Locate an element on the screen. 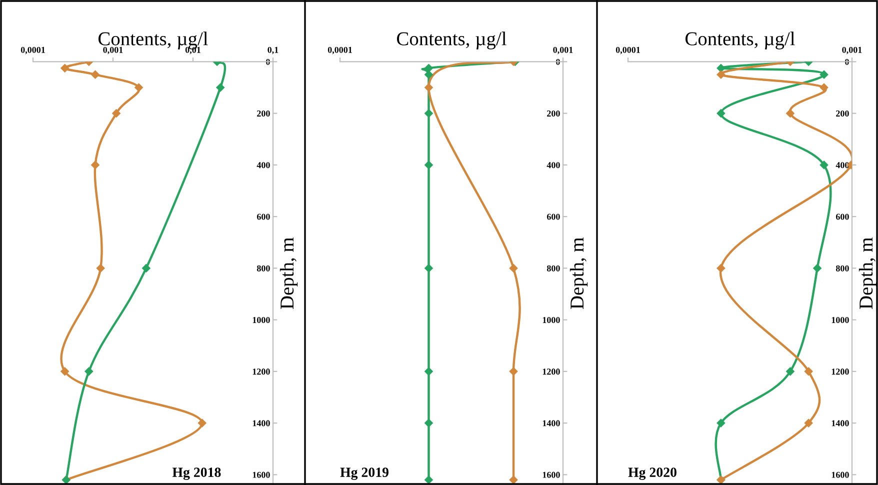 This screenshot has height=485, width=878. annotation: Hg 2019 is located at coordinates (364, 474).